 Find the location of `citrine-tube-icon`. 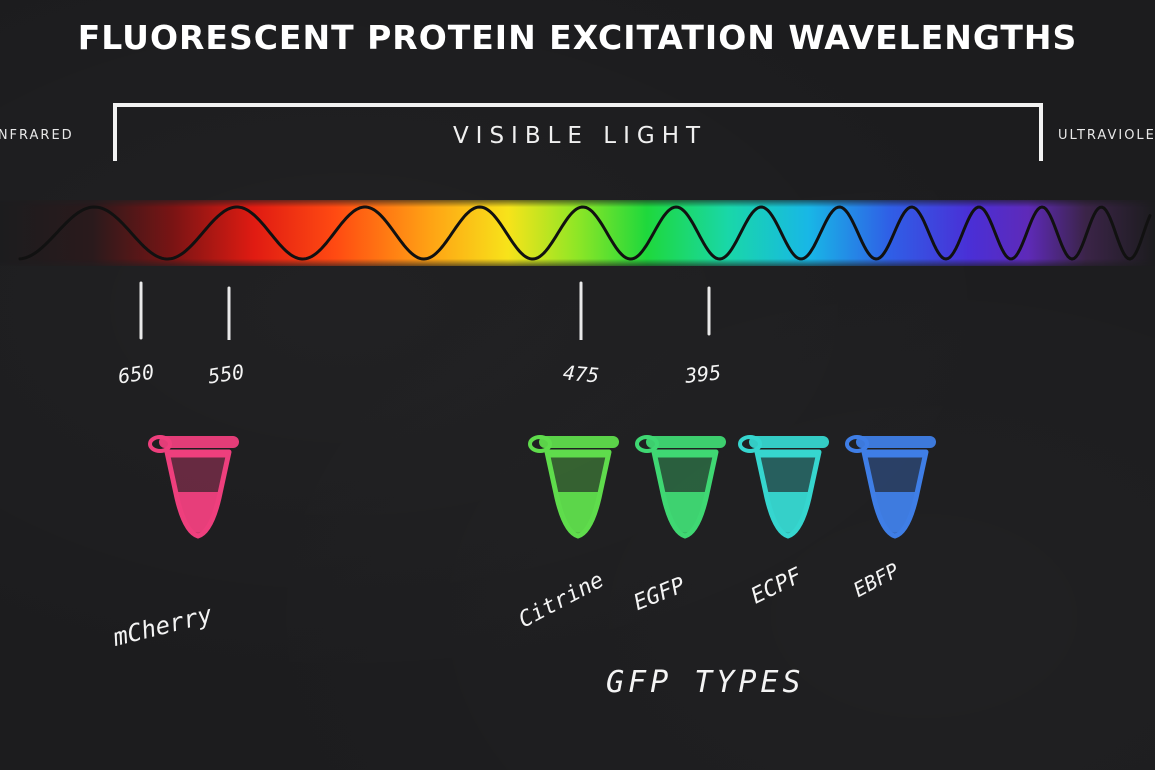

citrine-tube-icon is located at coordinates (573, 487).